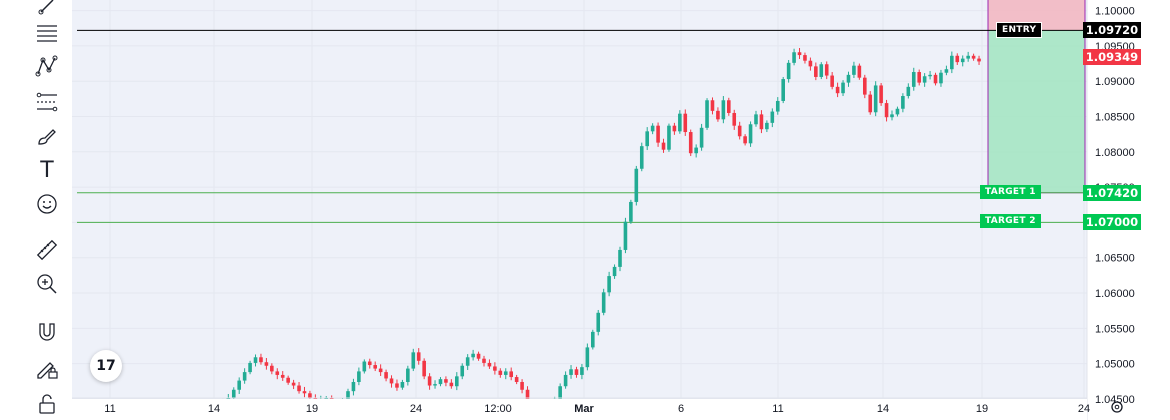 This screenshot has height=420, width=1170. What do you see at coordinates (1115, 118) in the screenshot?
I see `y-tick-label: 1.08500` at bounding box center [1115, 118].